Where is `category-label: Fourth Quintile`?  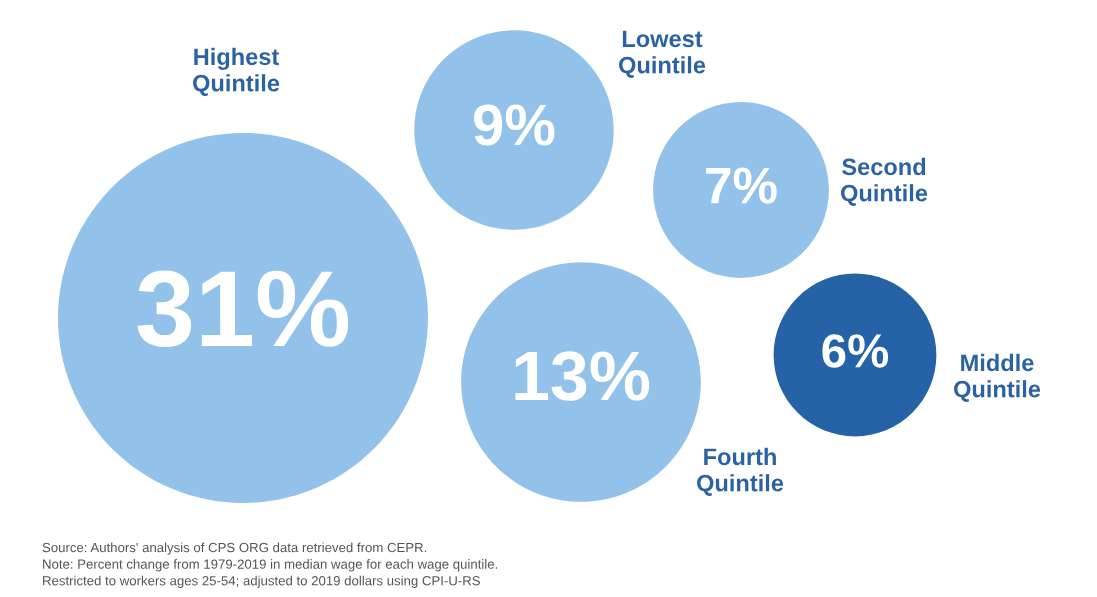 category-label: Fourth Quintile is located at coordinates (740, 471).